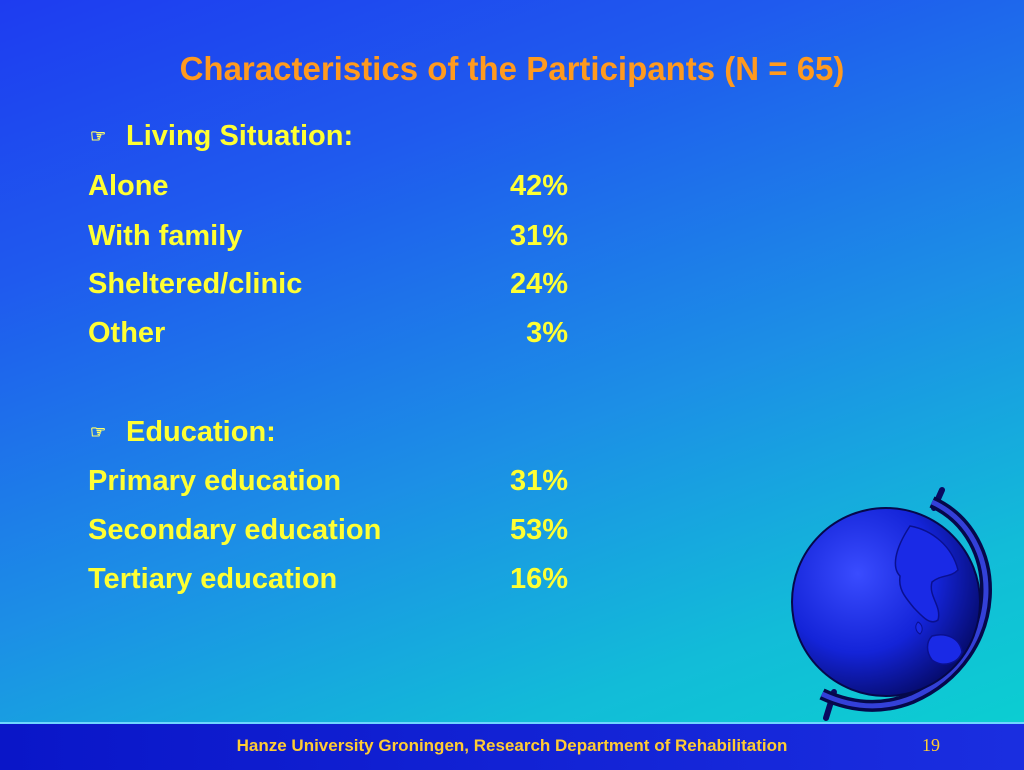 The width and height of the screenshot is (1024, 770). I want to click on row-value: 16%, so click(538, 579).